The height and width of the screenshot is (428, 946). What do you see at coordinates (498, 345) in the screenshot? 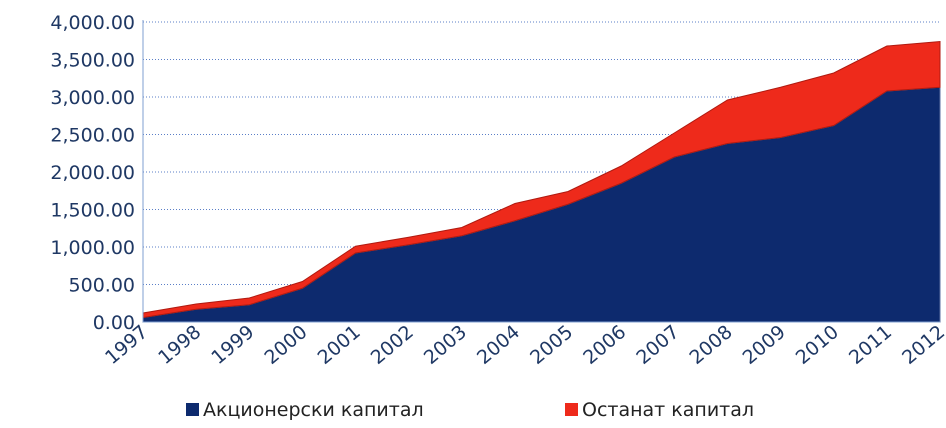
I see `x-tick-label: 2004` at bounding box center [498, 345].